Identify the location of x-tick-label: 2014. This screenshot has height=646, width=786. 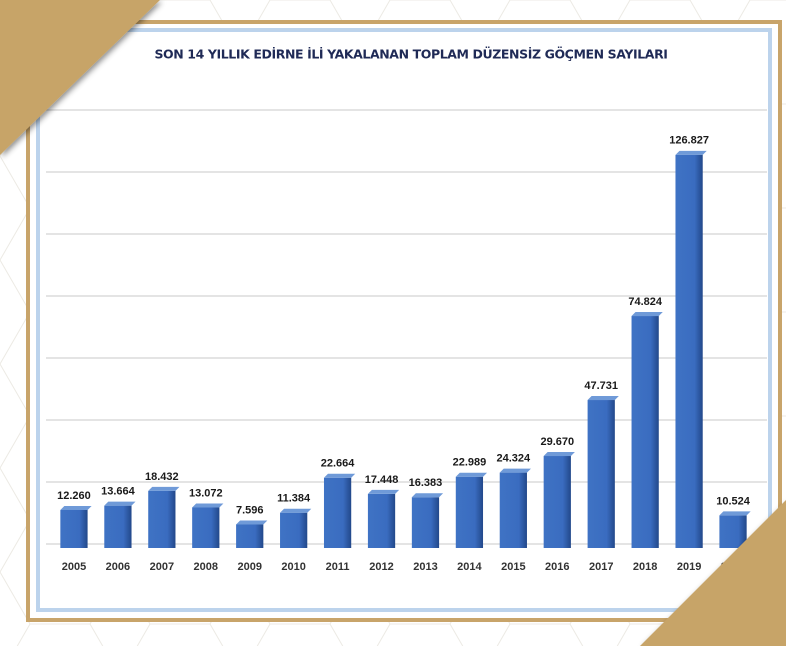
(469, 567).